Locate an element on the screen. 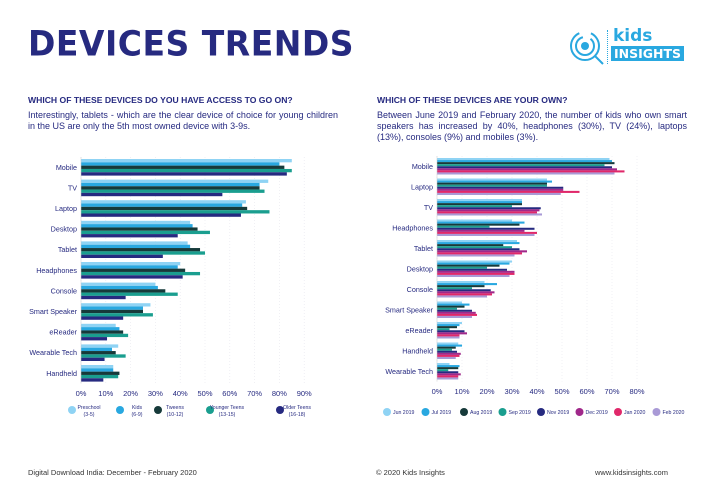 Image resolution: width=709 pixels, height=499 pixels. x-tick-label: 80% is located at coordinates (636, 391).